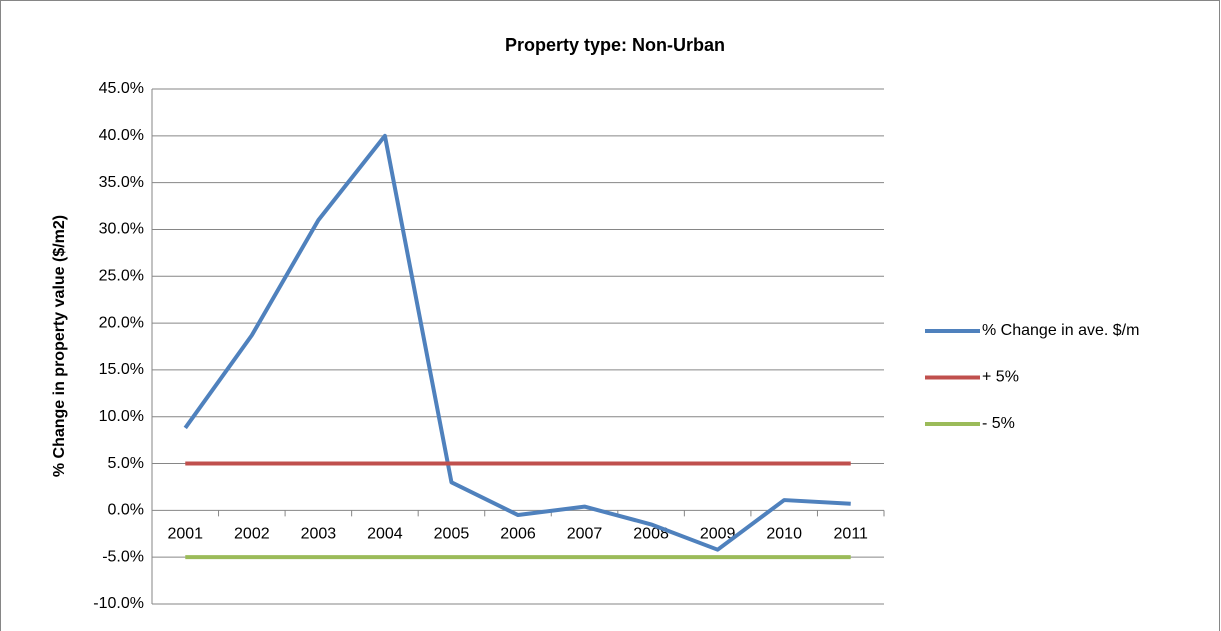 The image size is (1221, 631). Describe the element at coordinates (121, 322) in the screenshot. I see `y-tick-label: 20.0%` at that location.